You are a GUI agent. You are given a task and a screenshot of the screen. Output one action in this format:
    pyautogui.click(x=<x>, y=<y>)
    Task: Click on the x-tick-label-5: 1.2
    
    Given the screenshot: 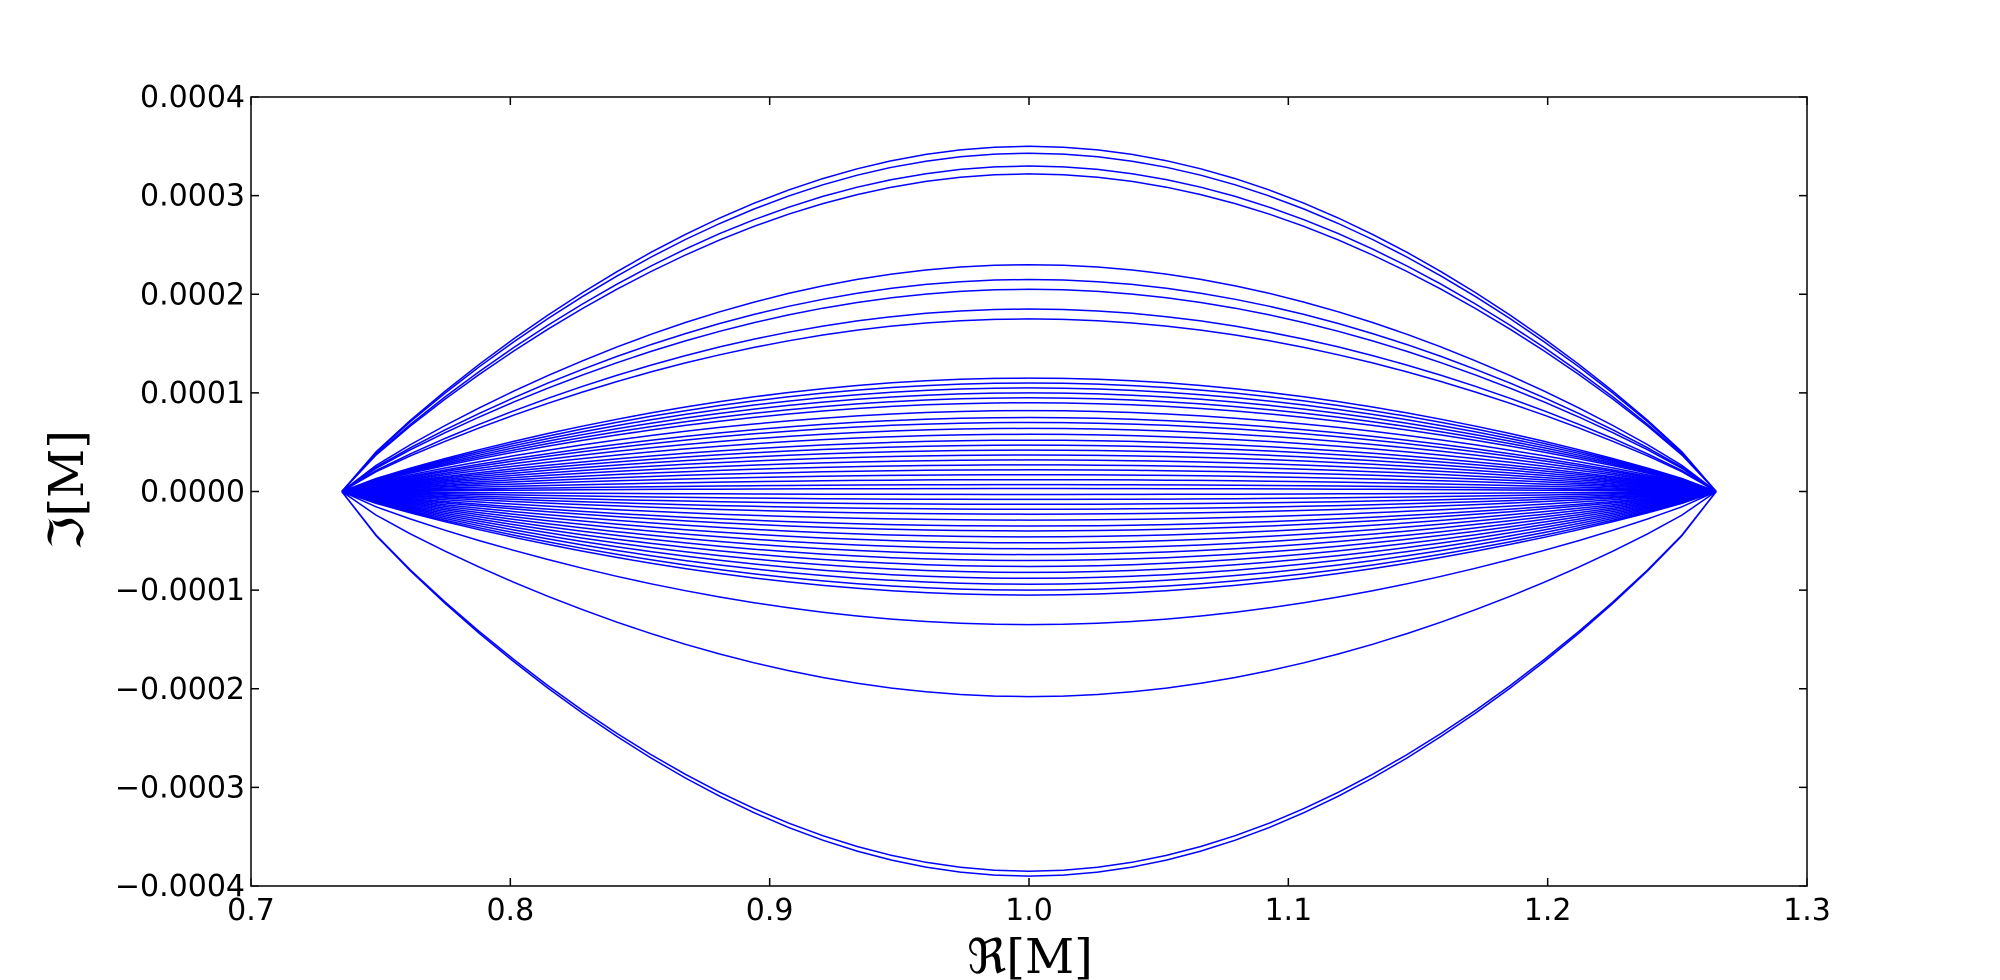 What is the action you would take?
    pyautogui.click(x=1548, y=910)
    